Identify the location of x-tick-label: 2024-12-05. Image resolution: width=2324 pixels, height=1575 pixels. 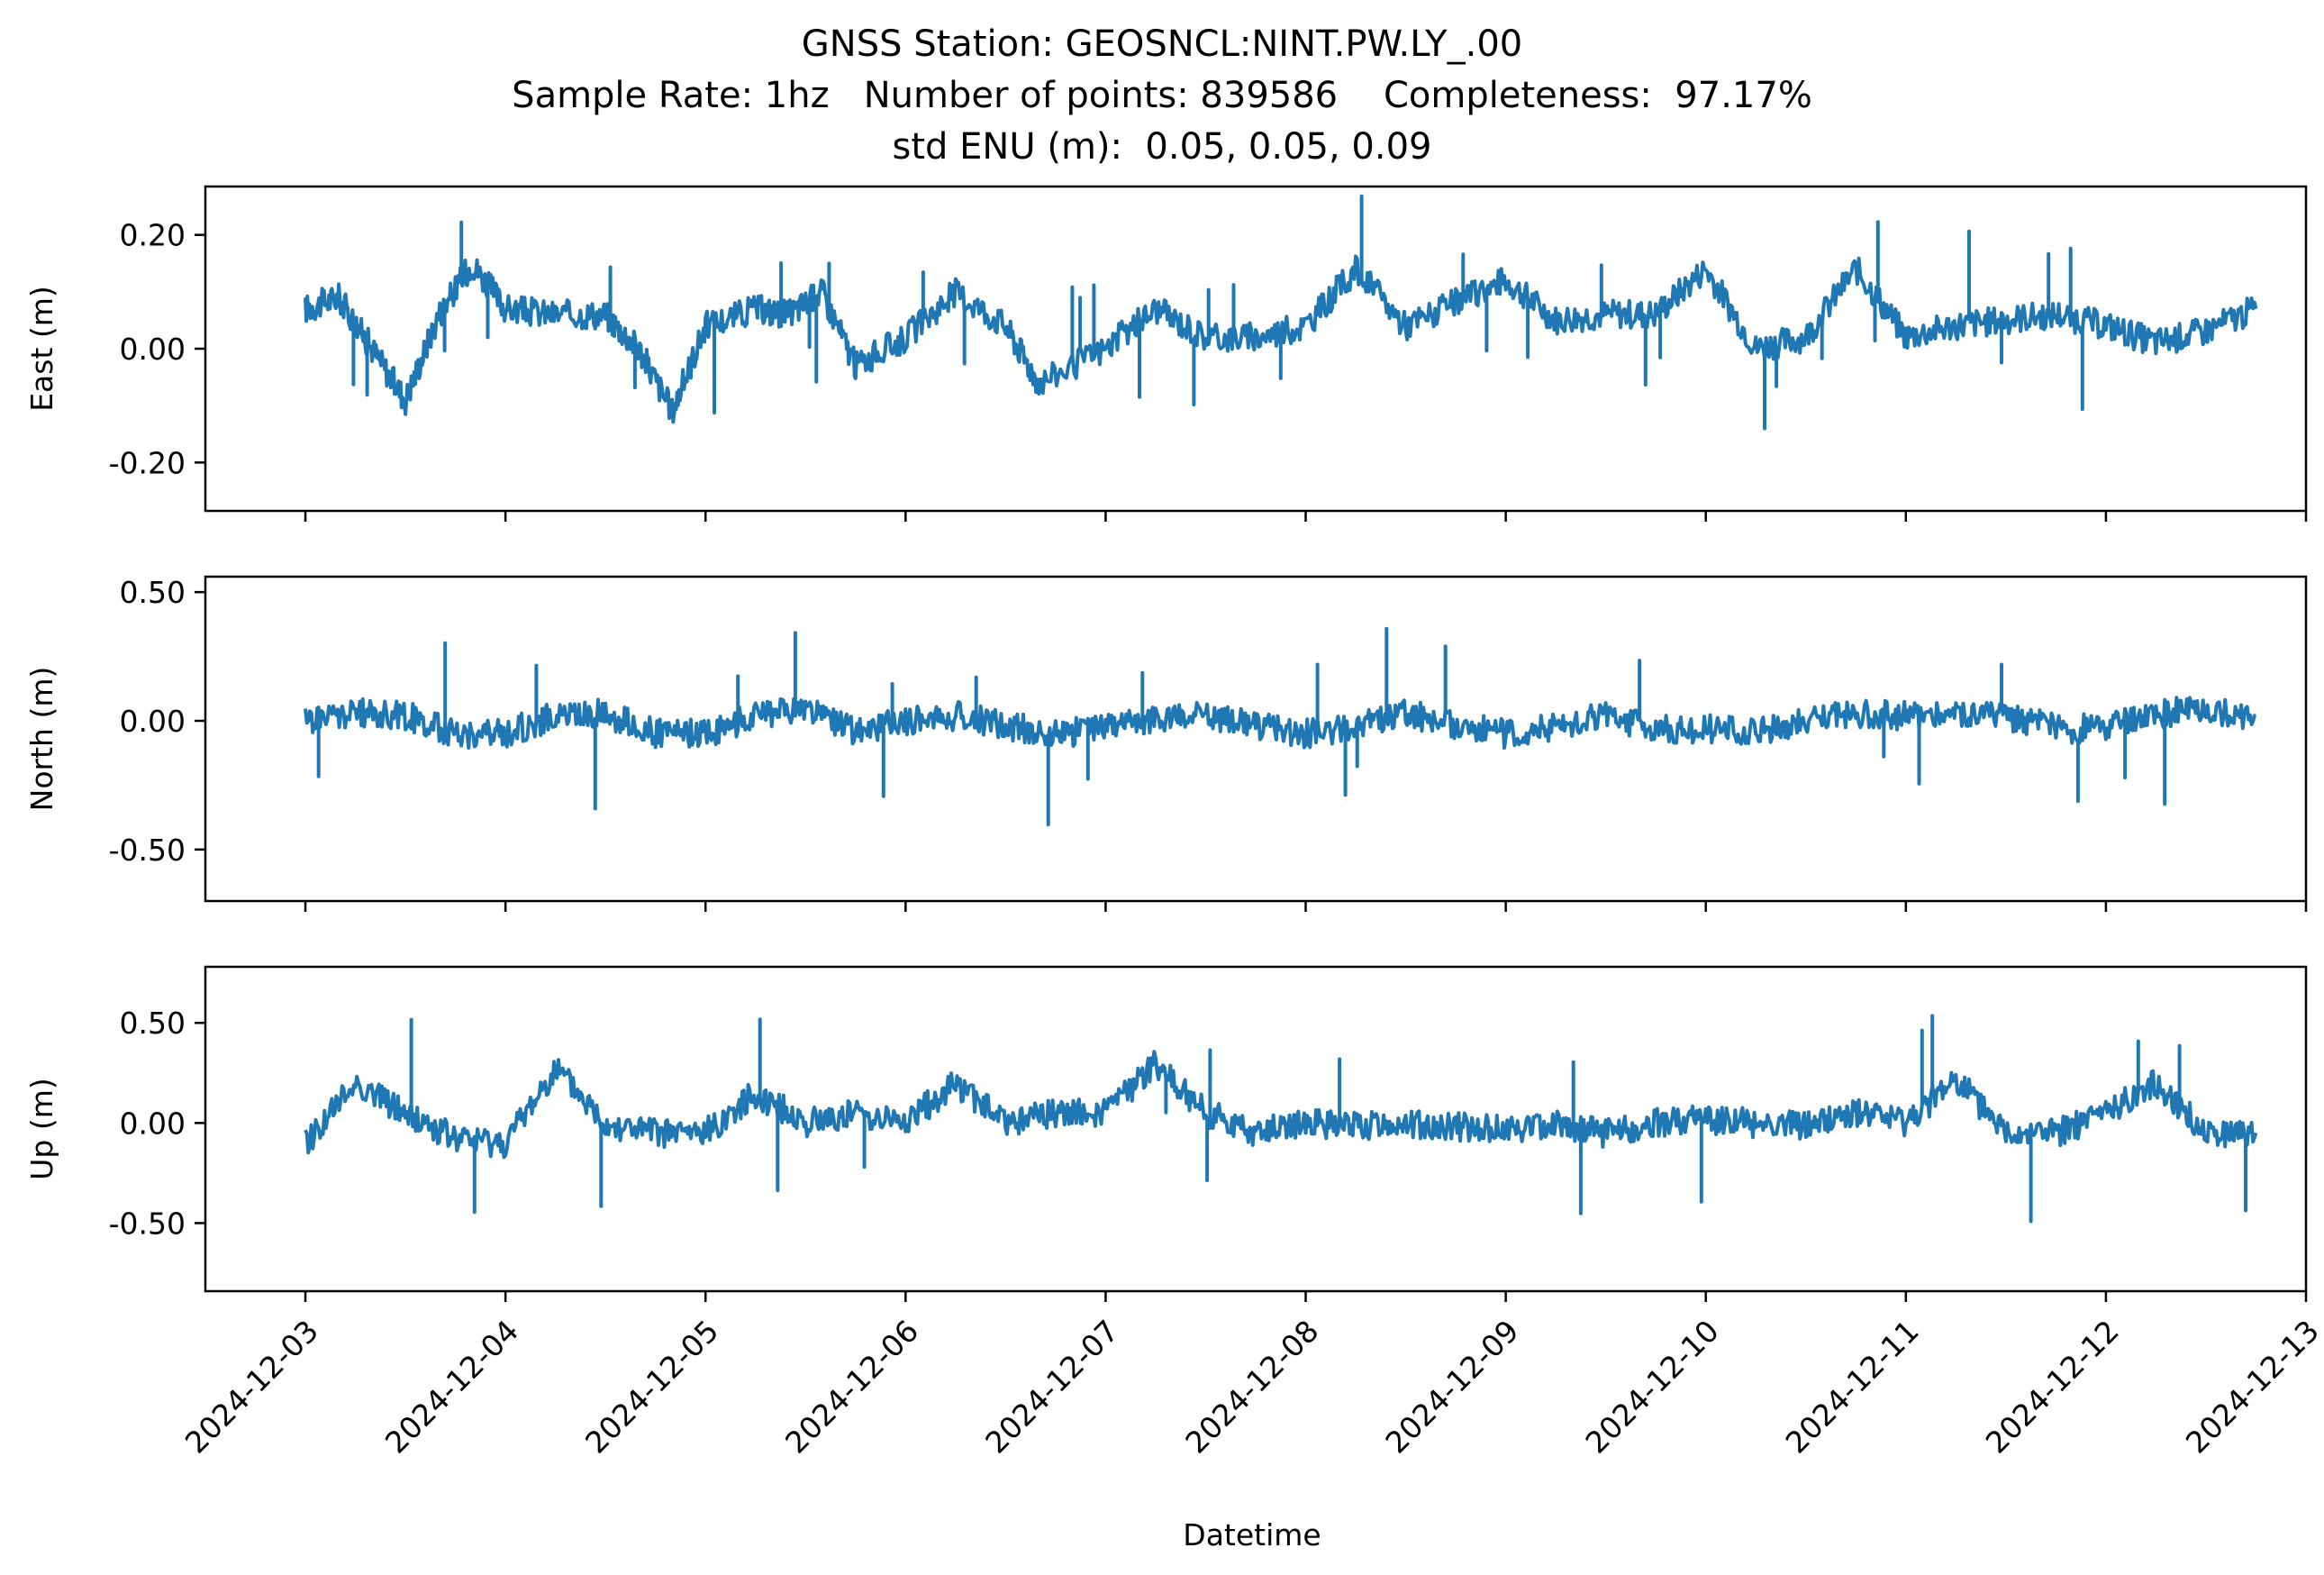
(651, 1386).